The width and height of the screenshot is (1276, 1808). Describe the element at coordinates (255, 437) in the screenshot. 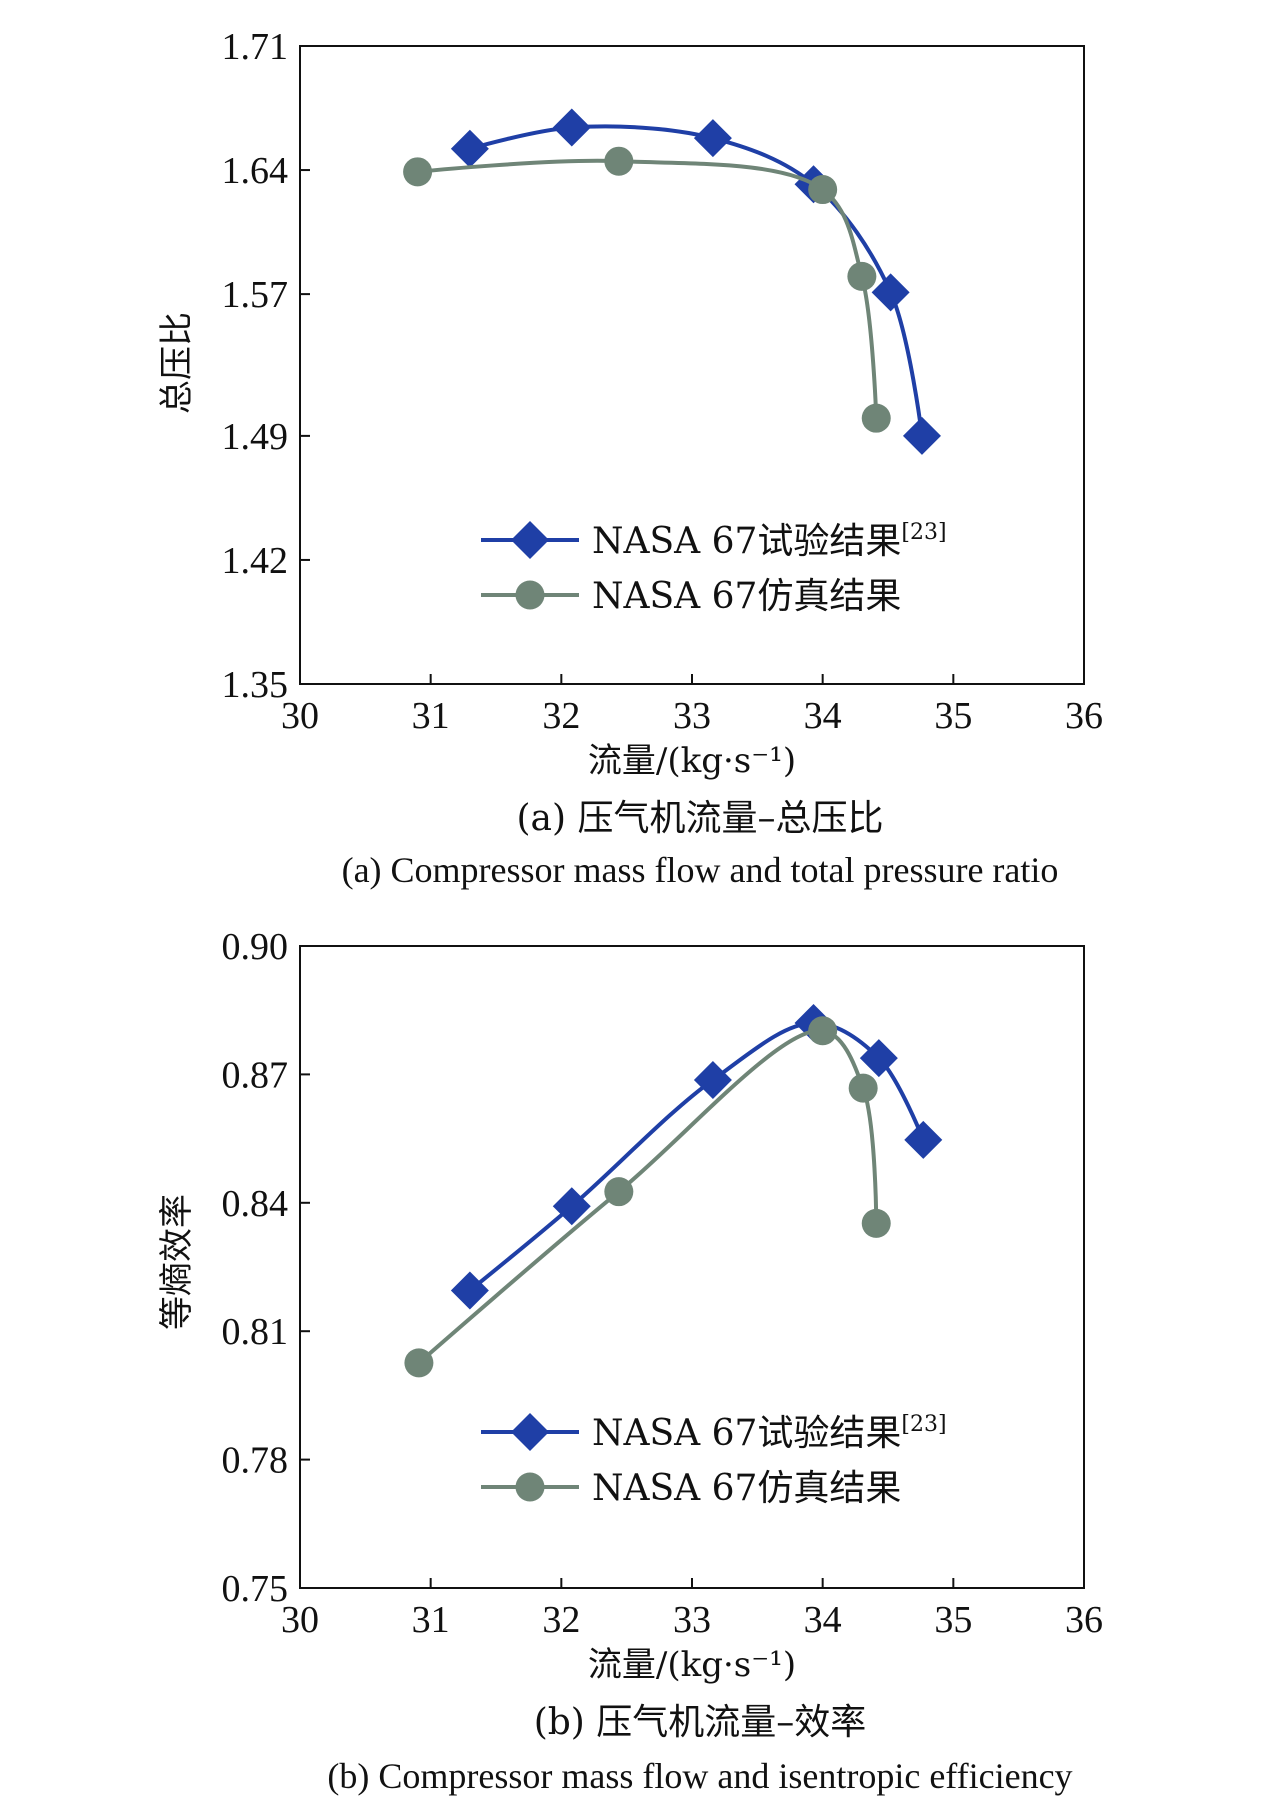

I see `y-tick-label: 1.49` at that location.